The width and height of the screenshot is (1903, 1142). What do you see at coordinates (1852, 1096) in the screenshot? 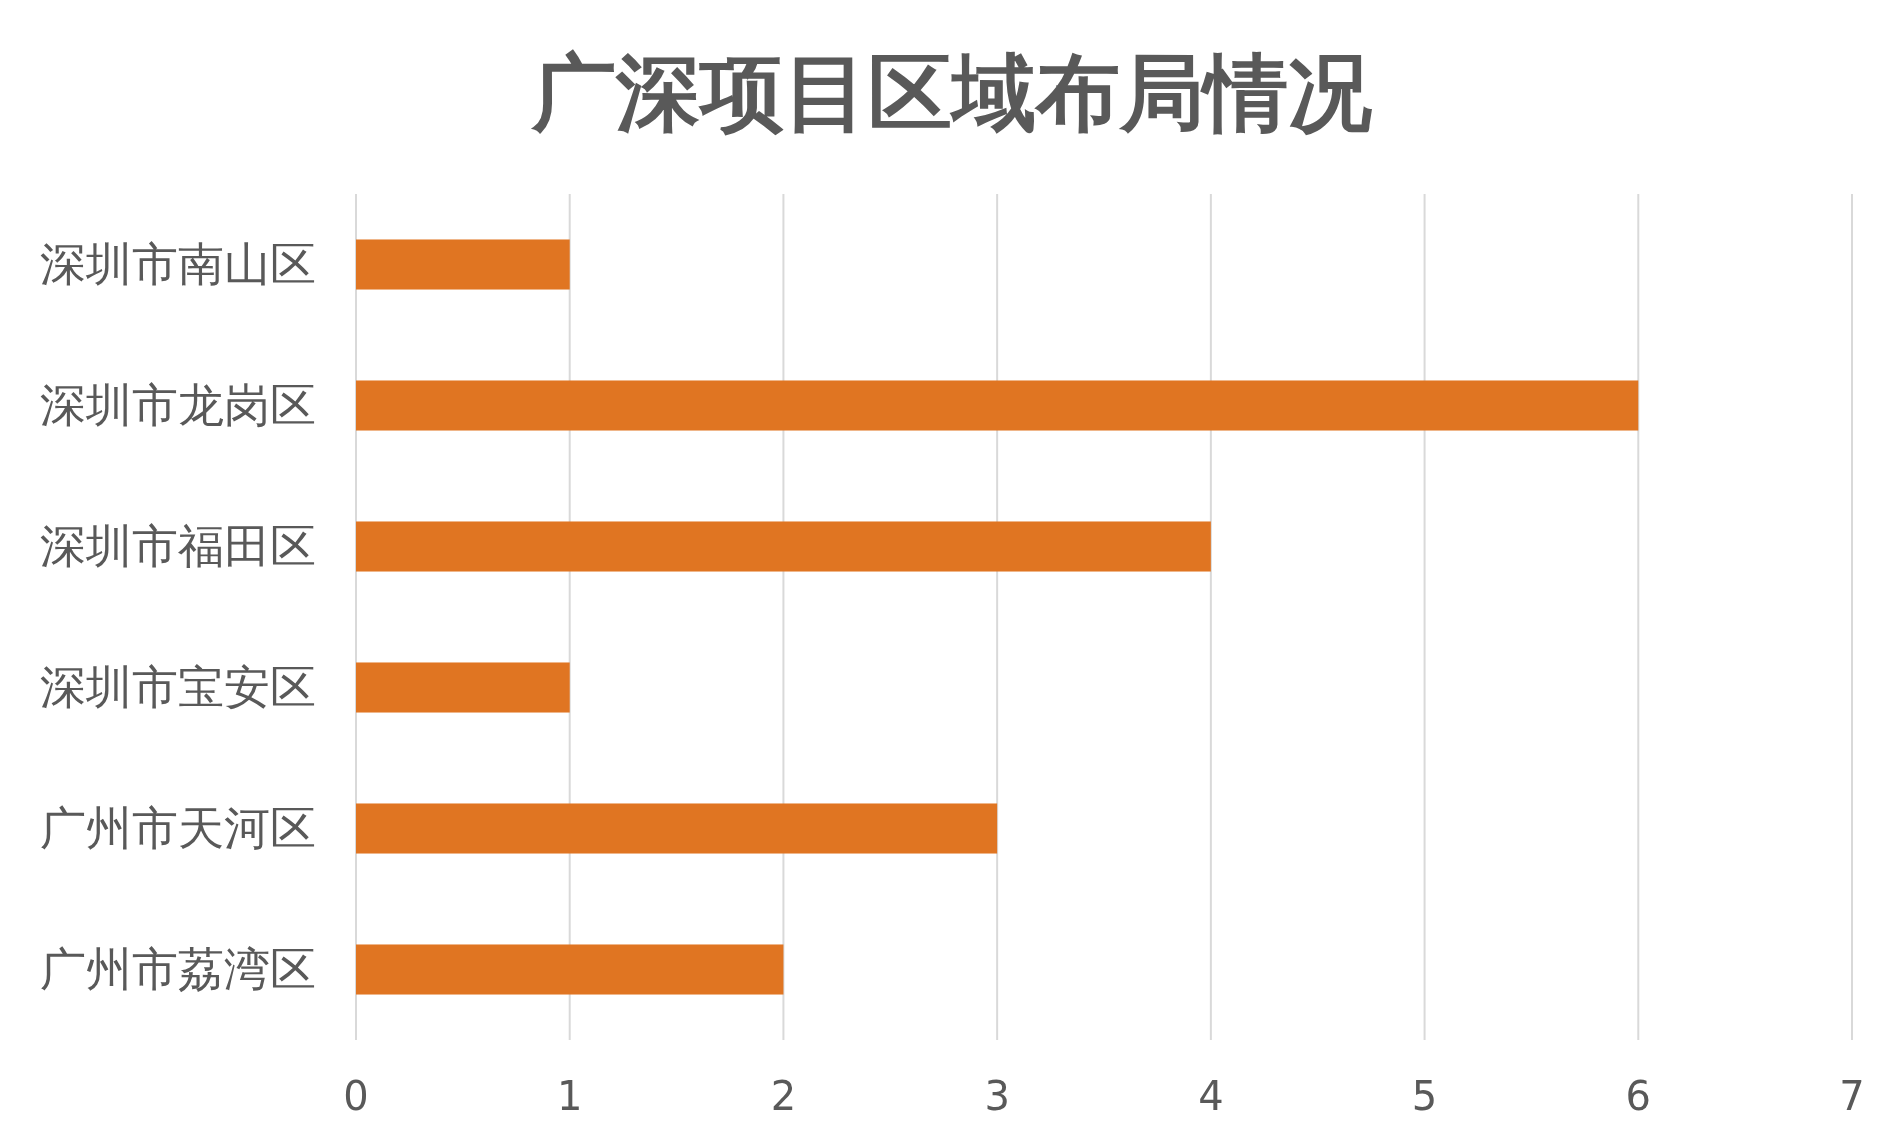
I see `x-tick-label: 7` at bounding box center [1852, 1096].